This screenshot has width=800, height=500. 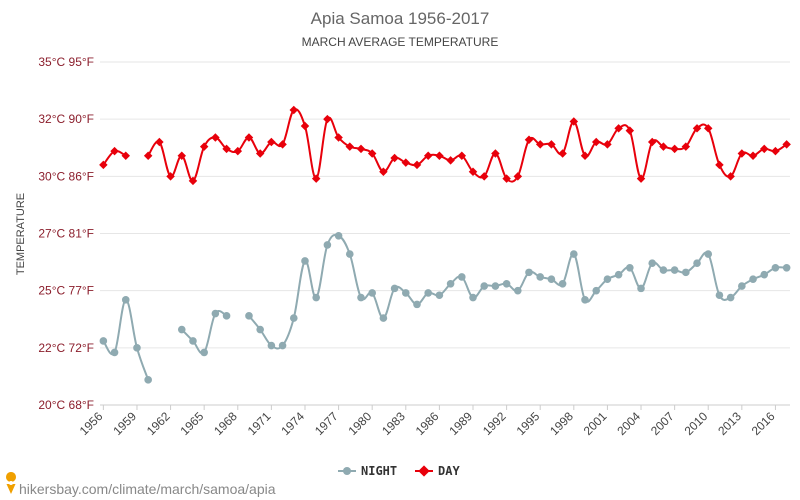 What do you see at coordinates (437, 471) in the screenshot?
I see `legend-item-day: DAY` at bounding box center [437, 471].